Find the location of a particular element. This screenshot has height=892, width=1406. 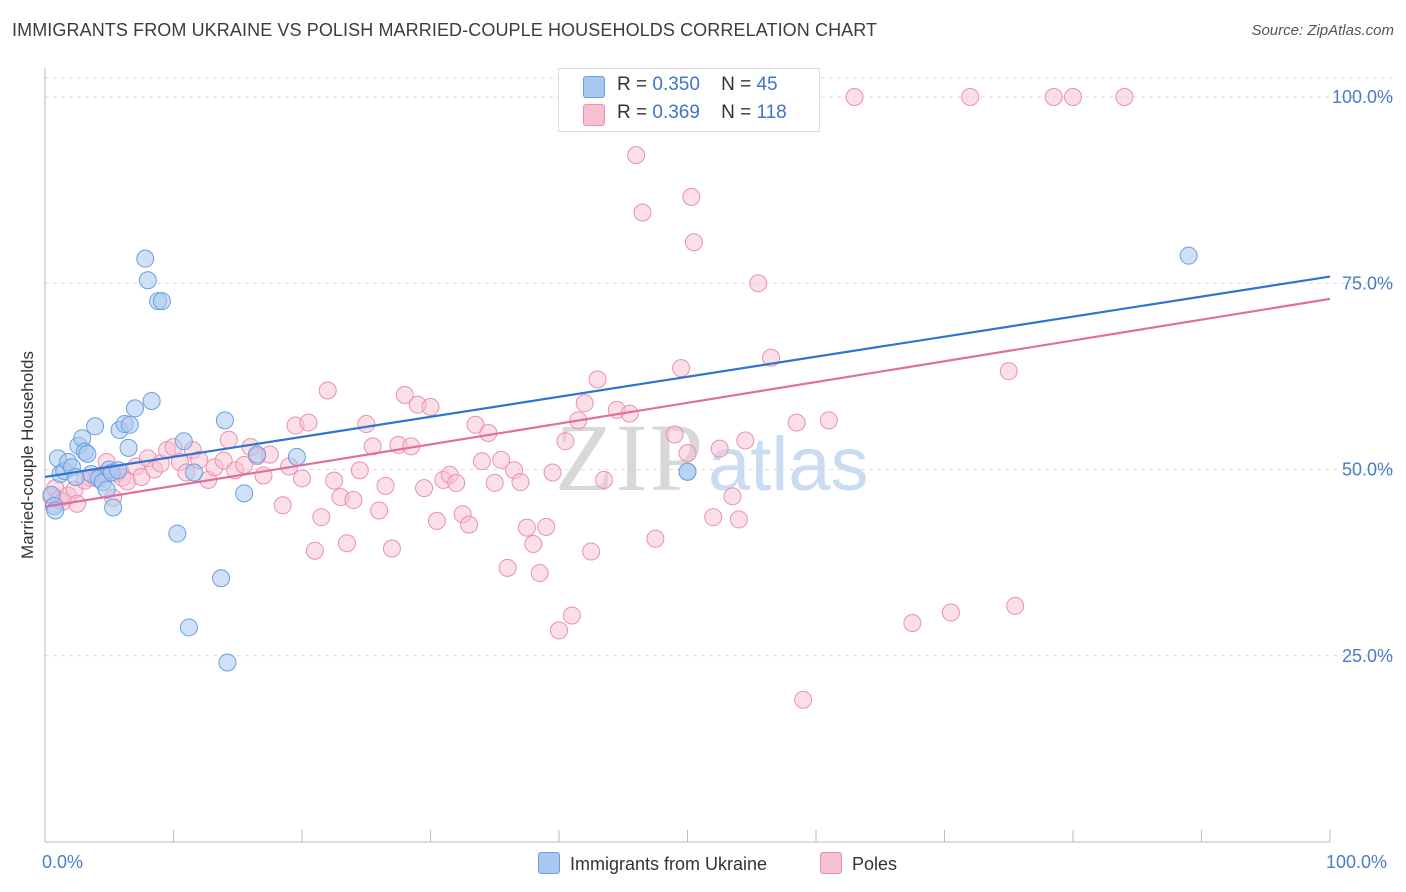

poles-swatch is located at coordinates (594, 115).